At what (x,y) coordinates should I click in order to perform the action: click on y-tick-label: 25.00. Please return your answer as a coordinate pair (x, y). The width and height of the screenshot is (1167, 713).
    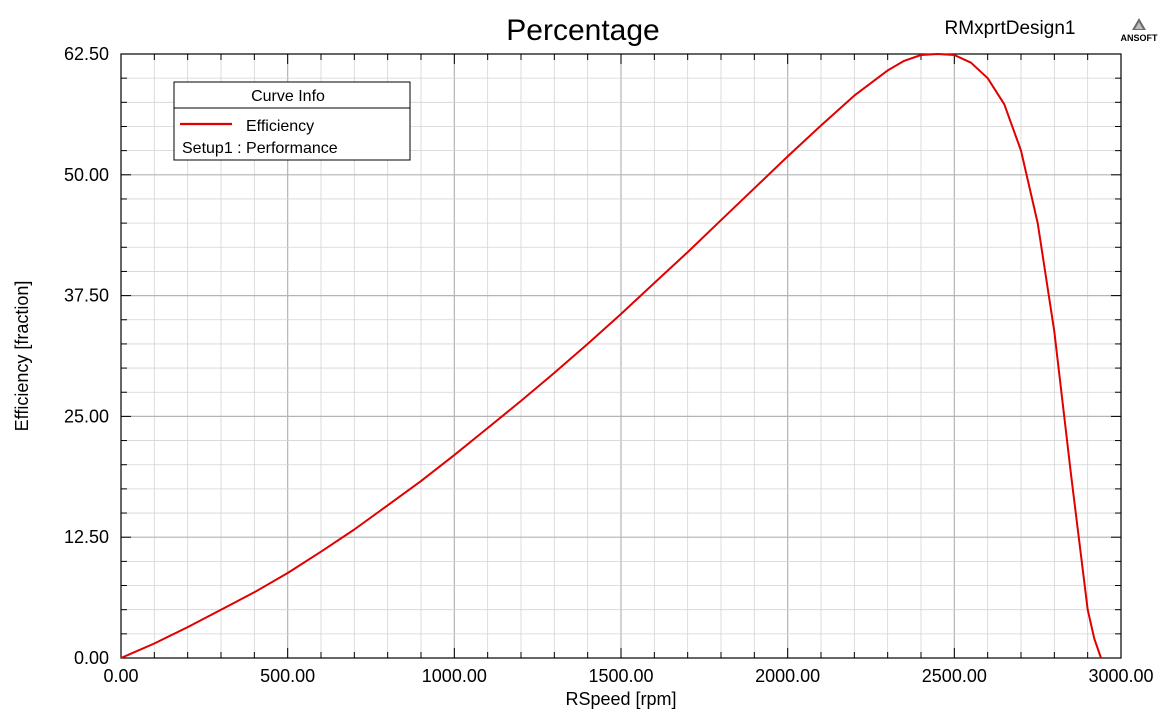
    Looking at the image, I should click on (86, 416).